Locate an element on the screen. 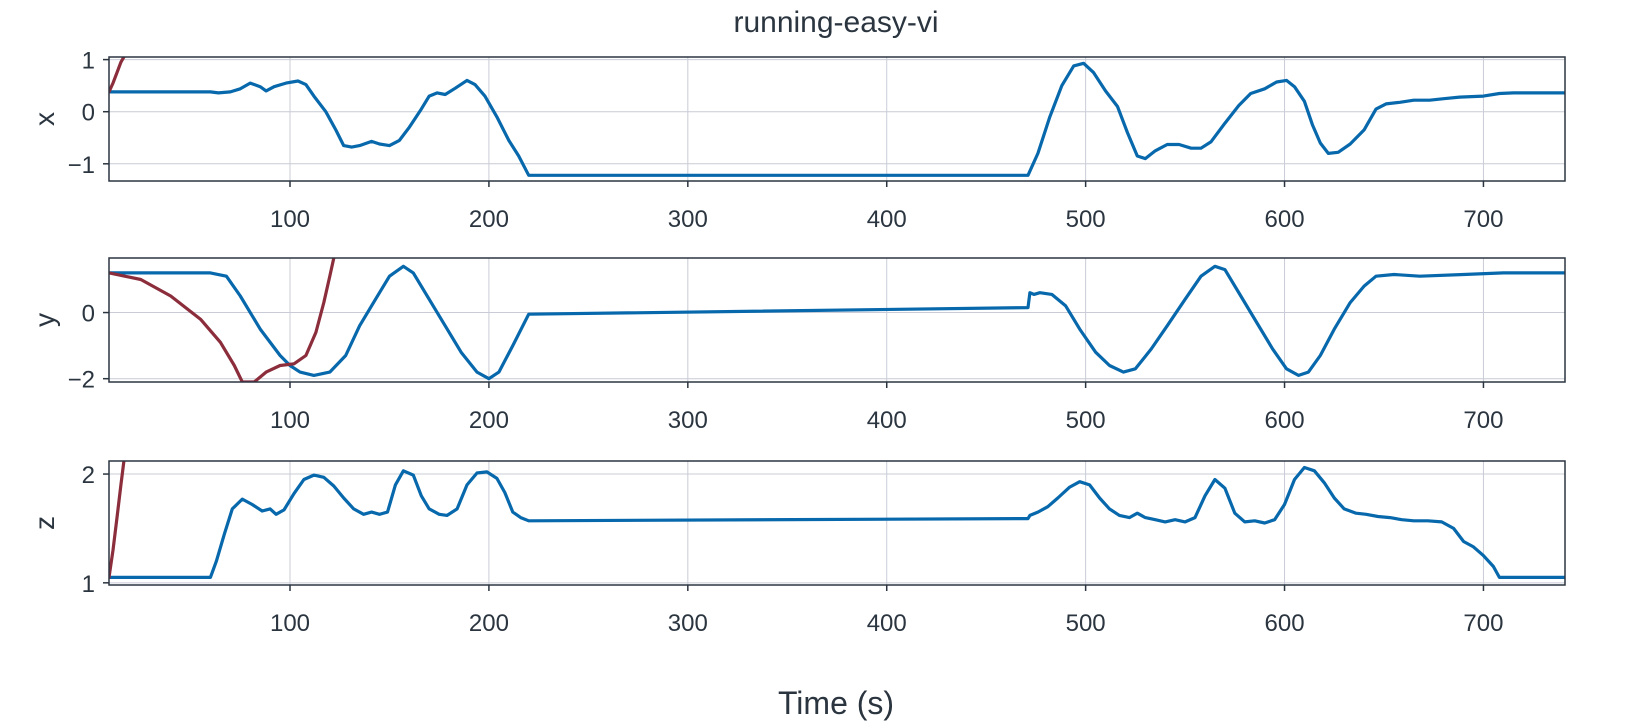 The width and height of the screenshot is (1637, 728). y-axis-label-x: x is located at coordinates (44, 119).